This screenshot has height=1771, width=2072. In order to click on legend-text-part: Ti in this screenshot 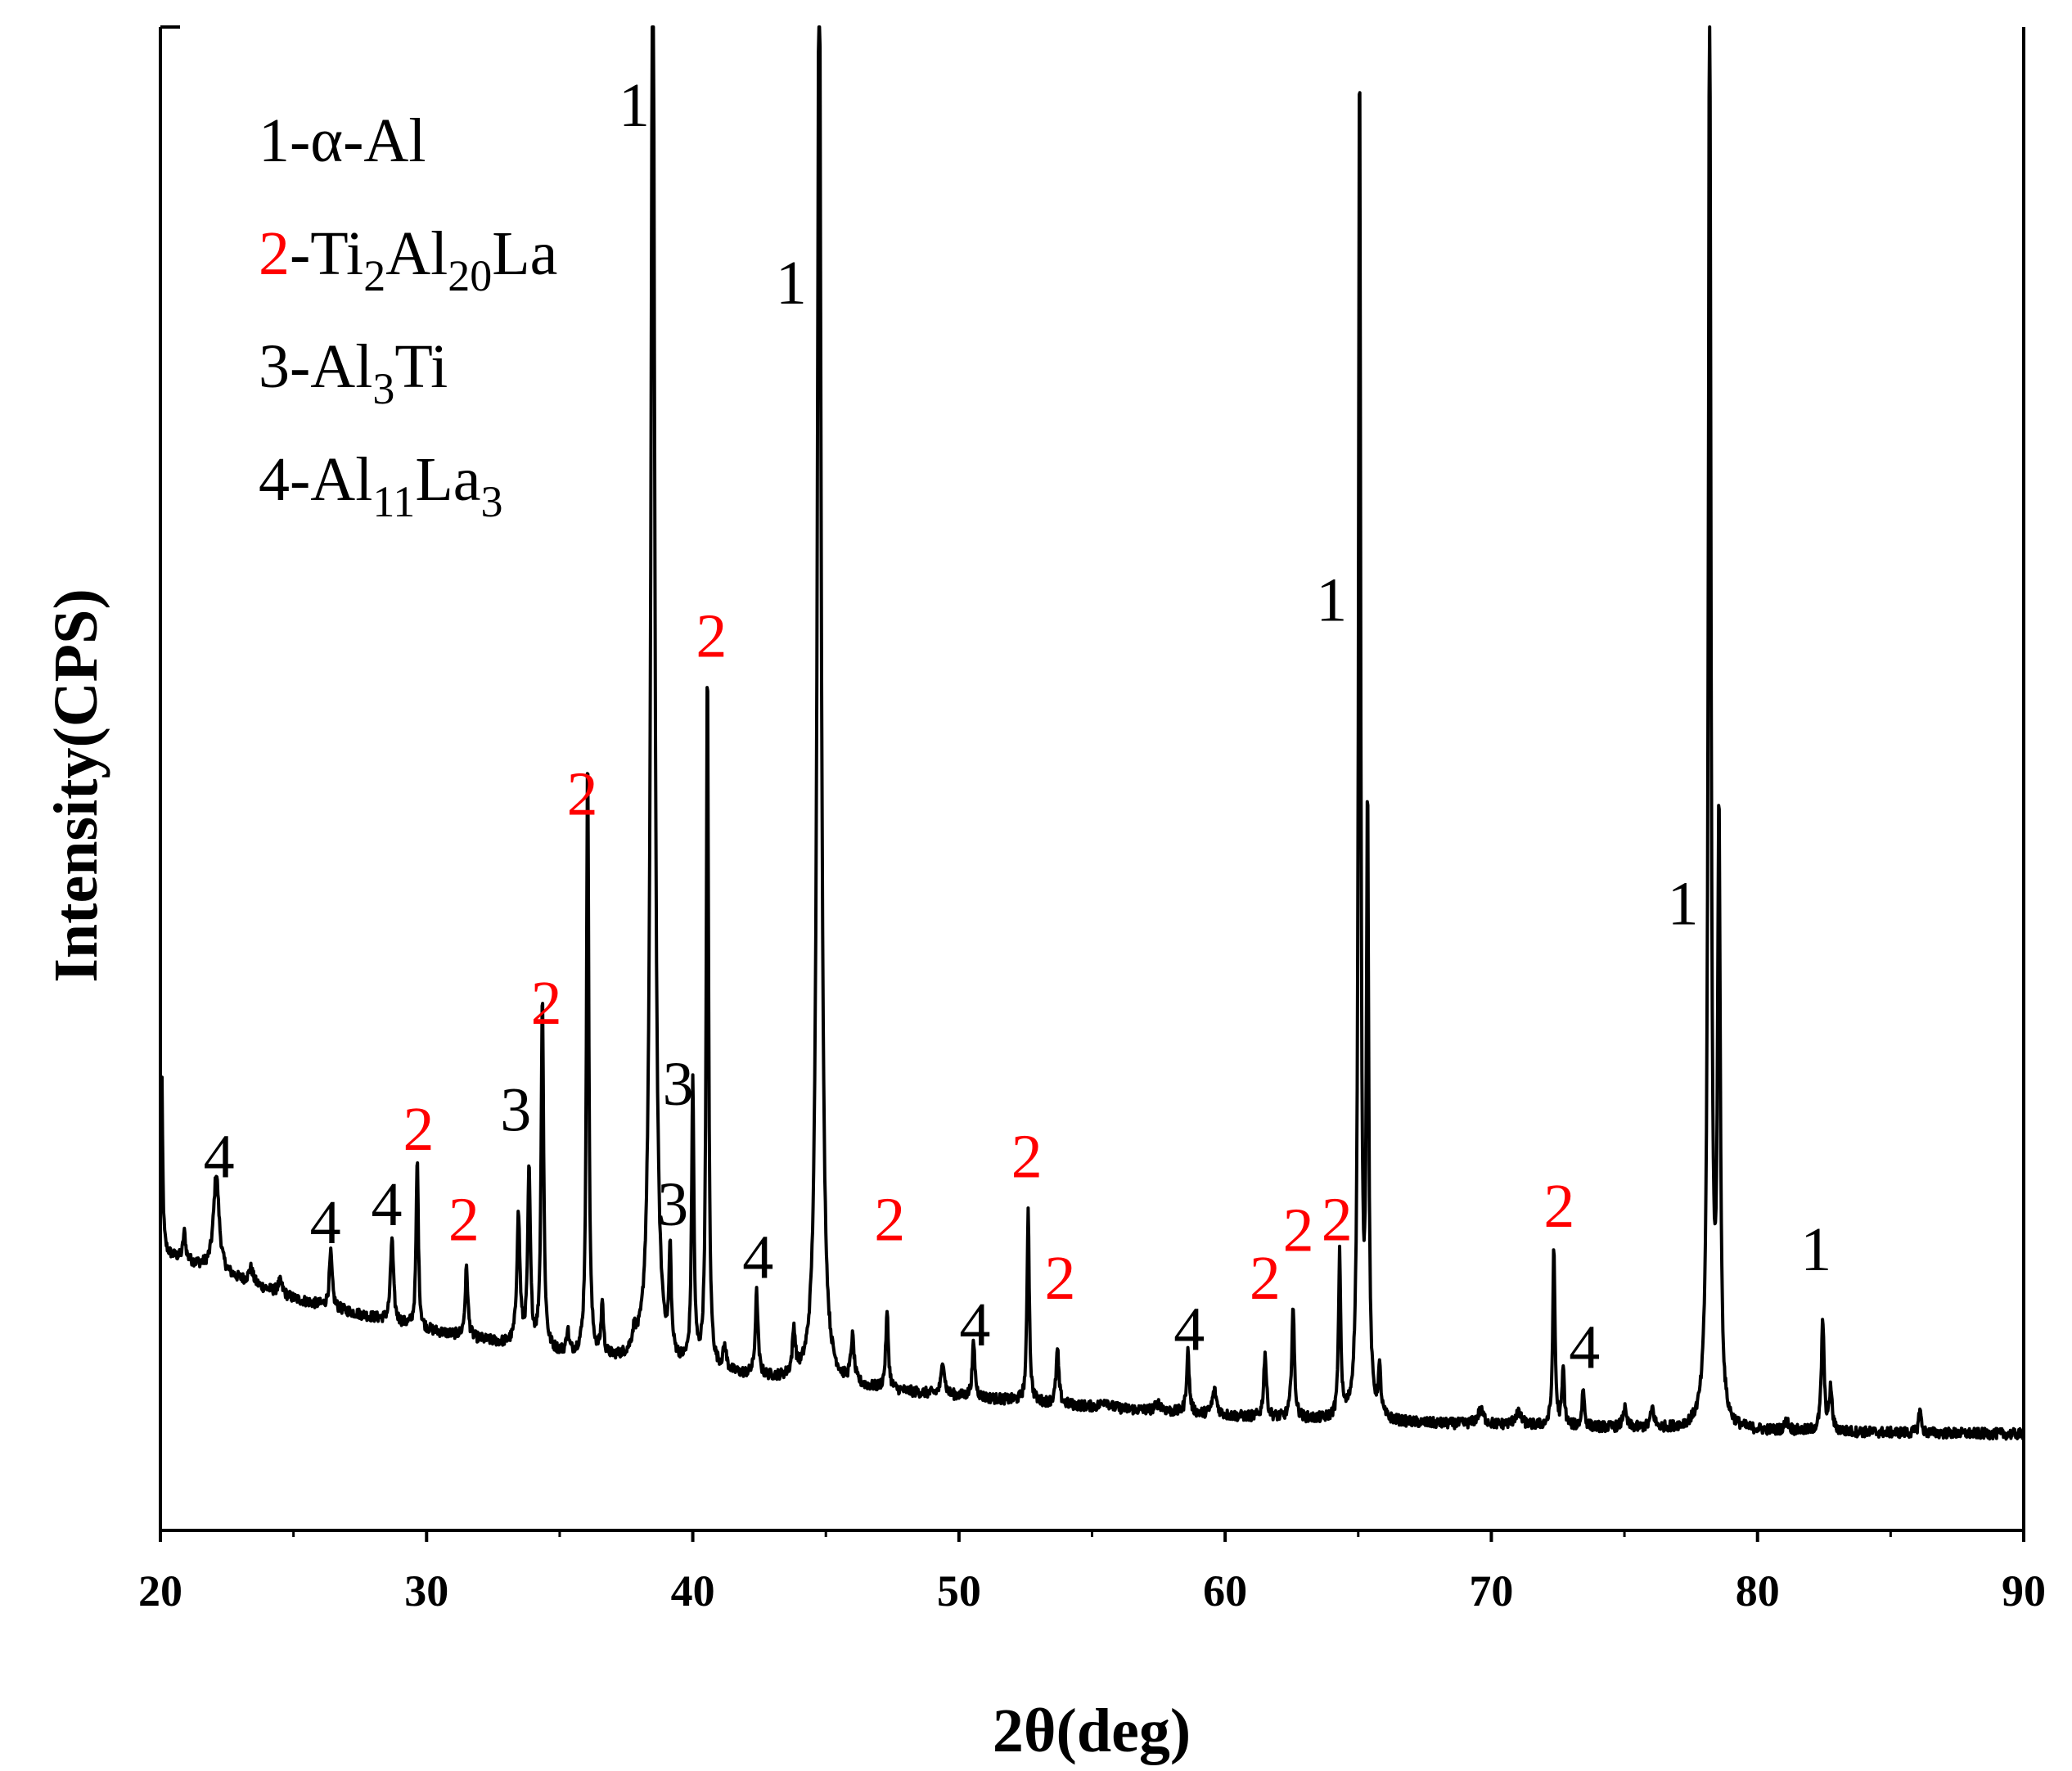, I will do `click(421, 366)`.